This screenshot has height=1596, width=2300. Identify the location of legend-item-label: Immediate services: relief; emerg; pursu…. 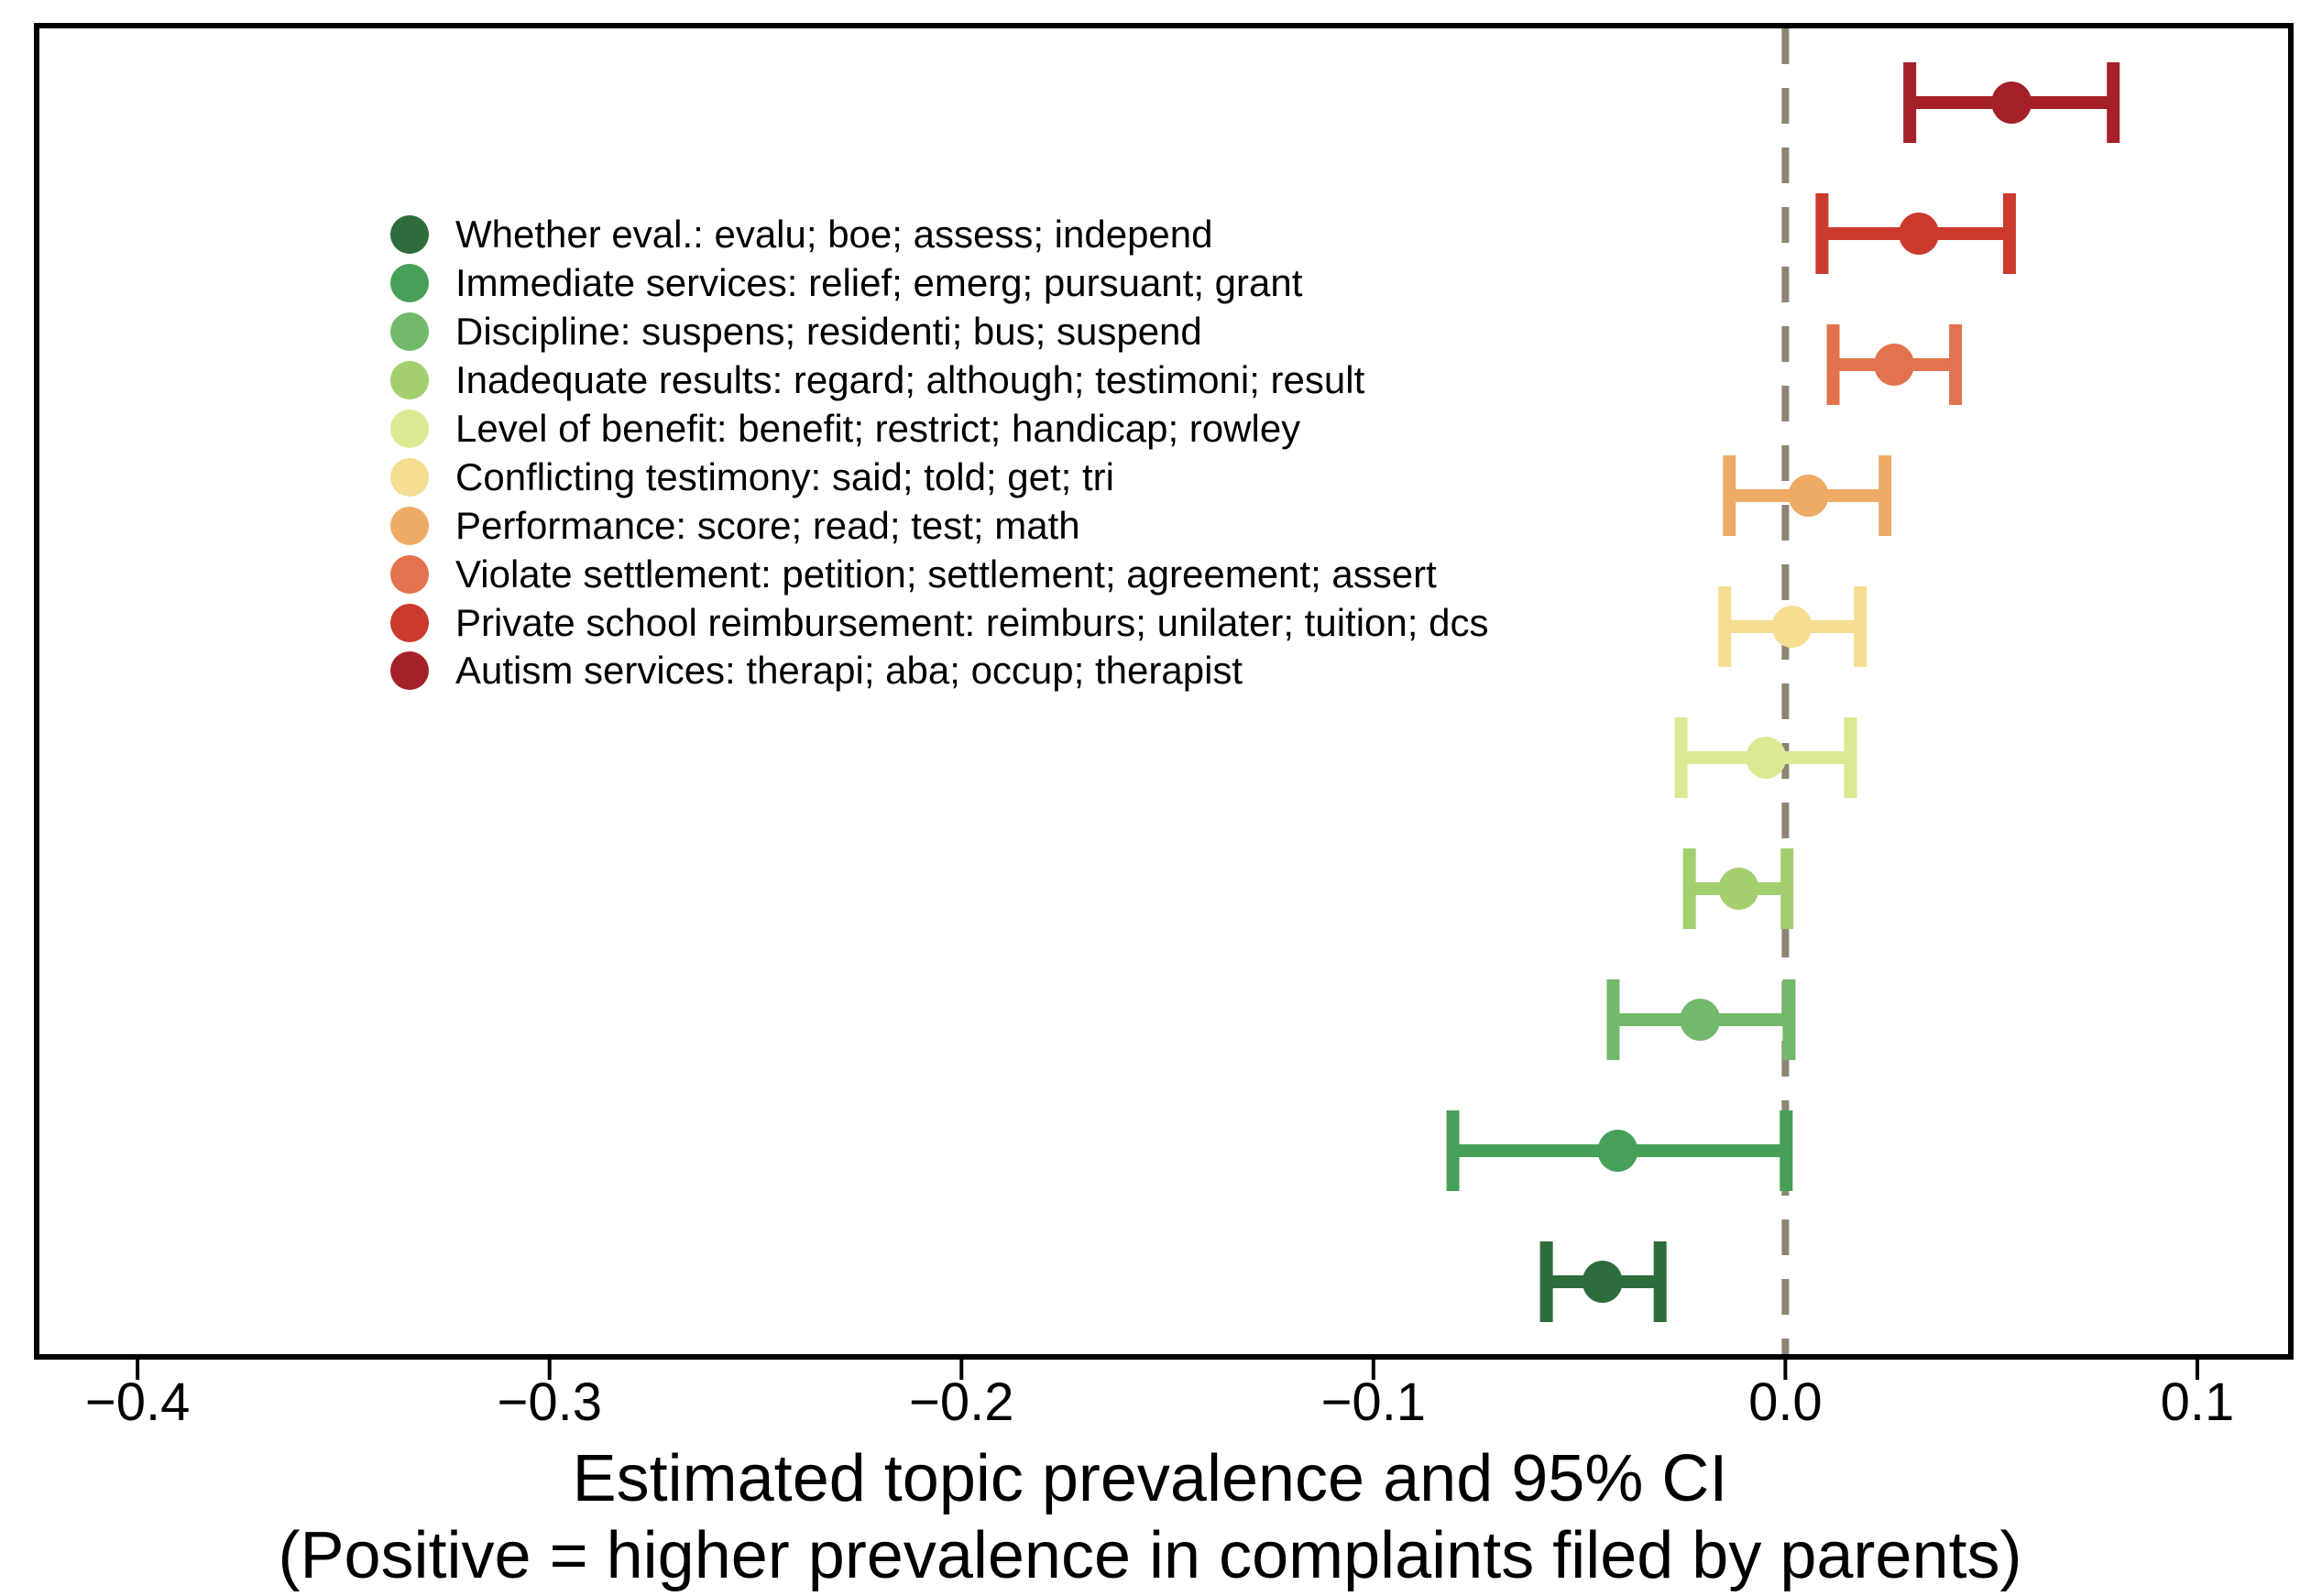
(879, 283).